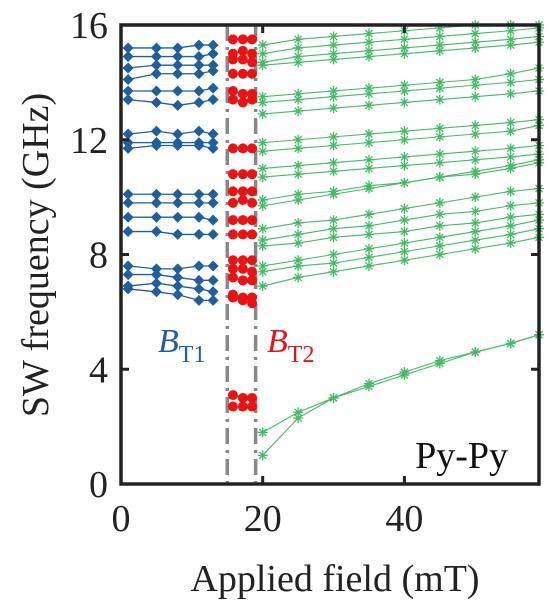 Image resolution: width=550 pixels, height=616 pixels. What do you see at coordinates (404, 519) in the screenshot?
I see `x-tick-label-40: 40` at bounding box center [404, 519].